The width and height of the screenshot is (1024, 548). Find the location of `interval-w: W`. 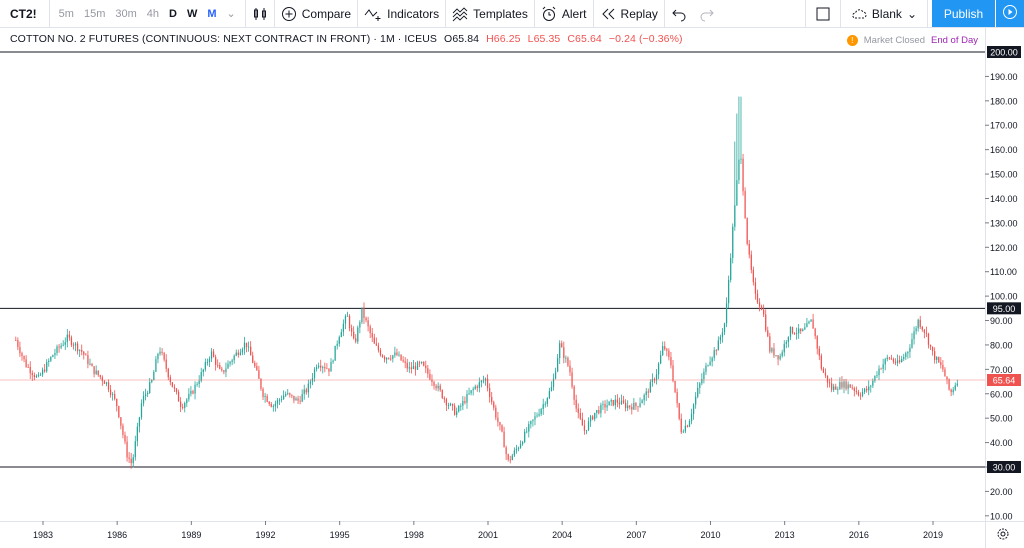

interval-w: W is located at coordinates (192, 13).